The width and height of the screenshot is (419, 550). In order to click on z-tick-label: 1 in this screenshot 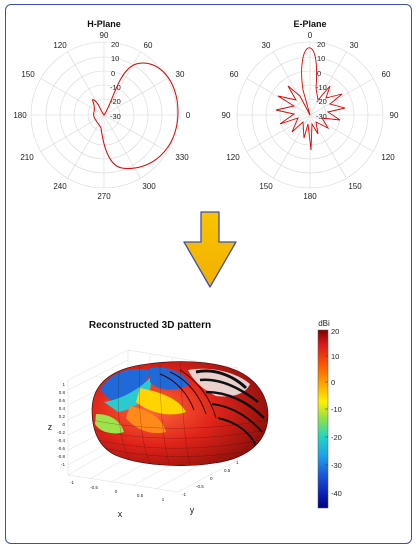, I will do `click(63, 384)`.